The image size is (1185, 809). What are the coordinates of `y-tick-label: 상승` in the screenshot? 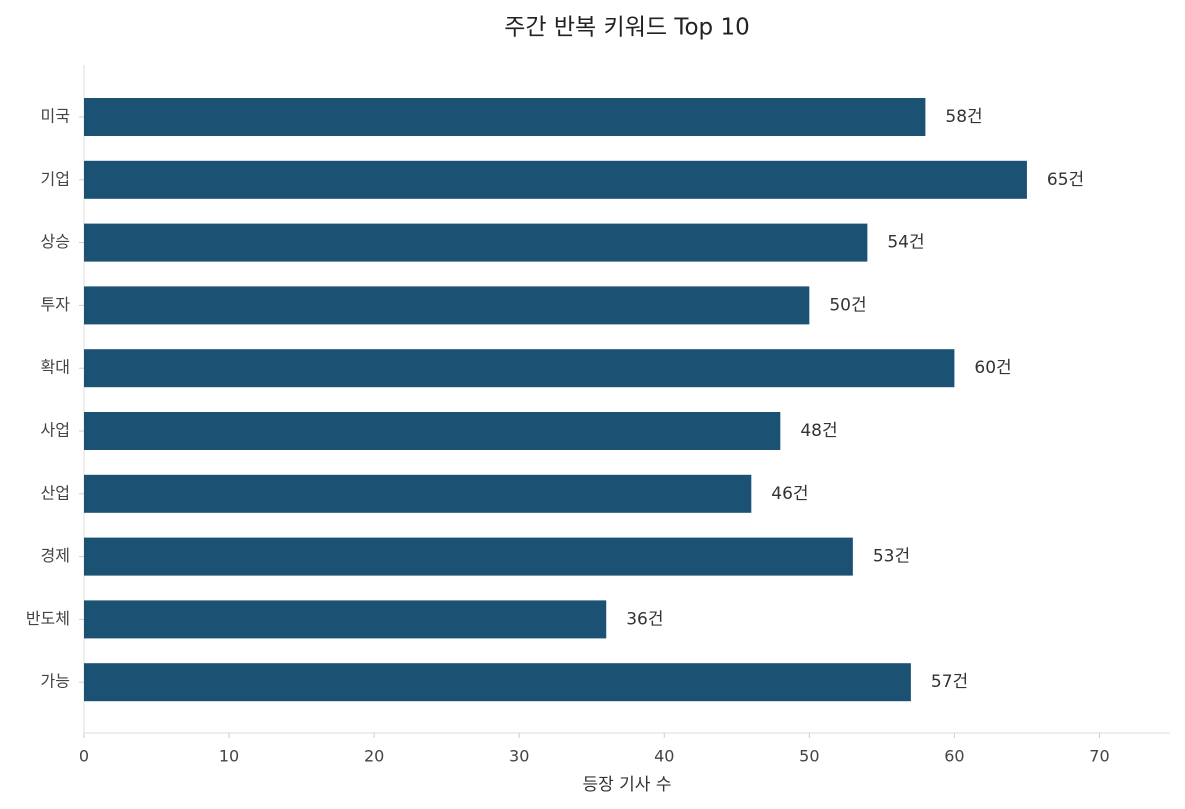 It's located at (55, 241).